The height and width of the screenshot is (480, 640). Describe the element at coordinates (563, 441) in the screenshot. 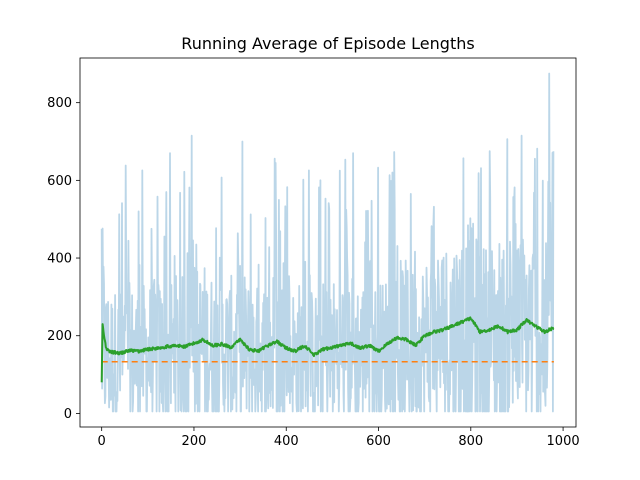

I see `x-tick-label: 1000` at that location.